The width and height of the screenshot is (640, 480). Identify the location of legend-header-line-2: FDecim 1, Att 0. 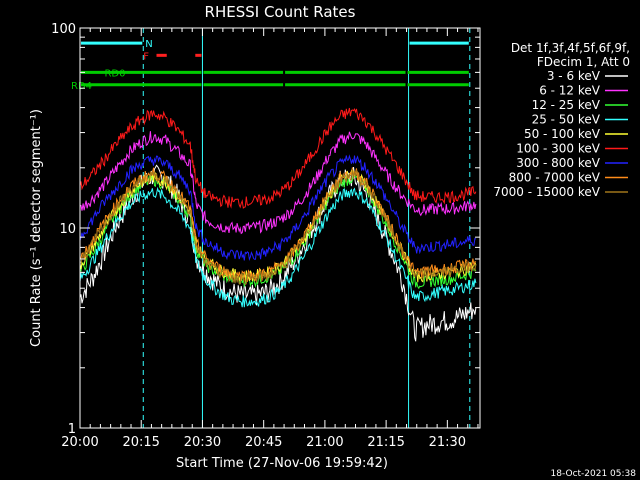
(583, 62).